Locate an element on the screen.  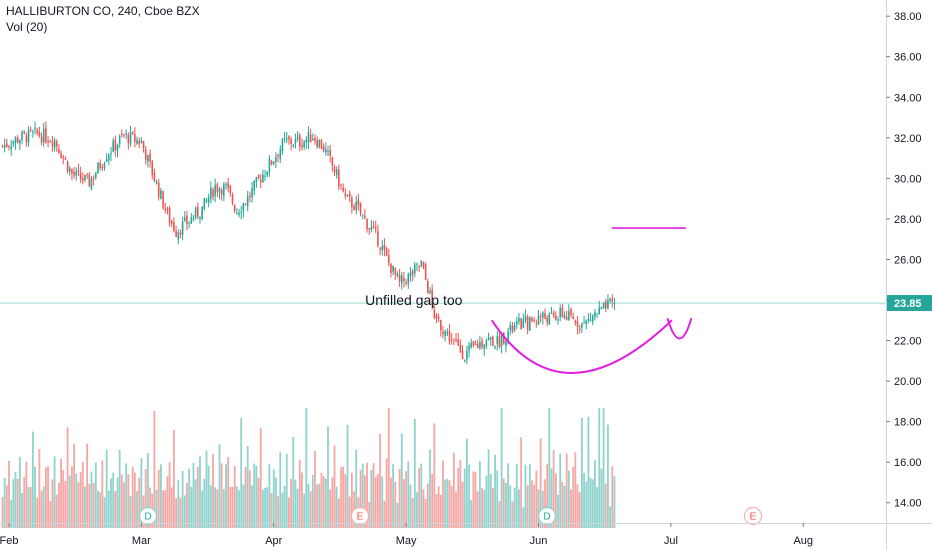
time-tick-label: Apr is located at coordinates (273, 541).